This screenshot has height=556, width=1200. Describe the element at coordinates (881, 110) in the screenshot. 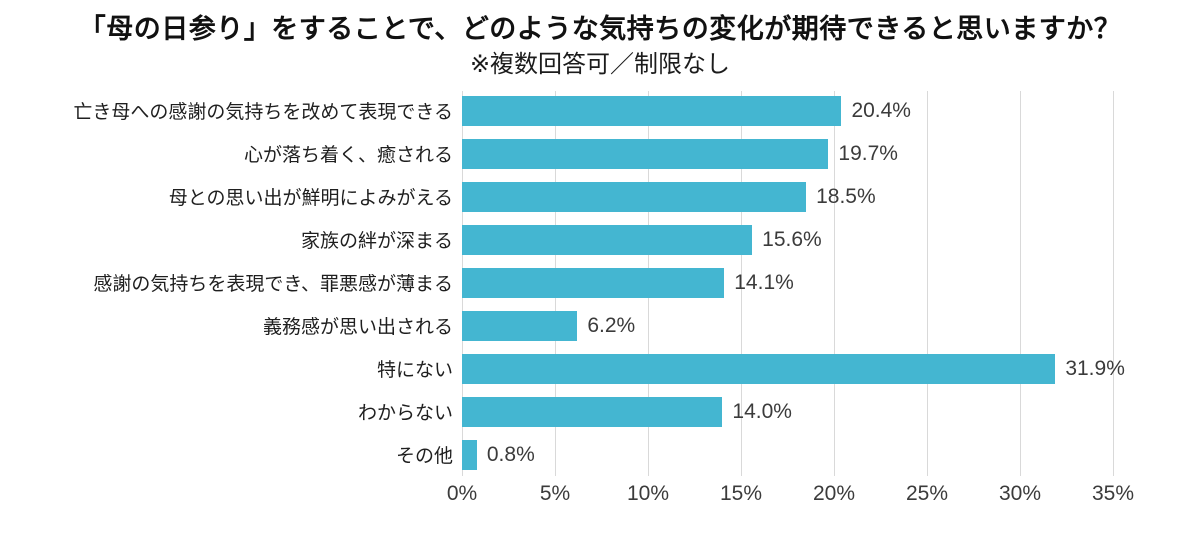

I see `value-label: 20.4%` at that location.